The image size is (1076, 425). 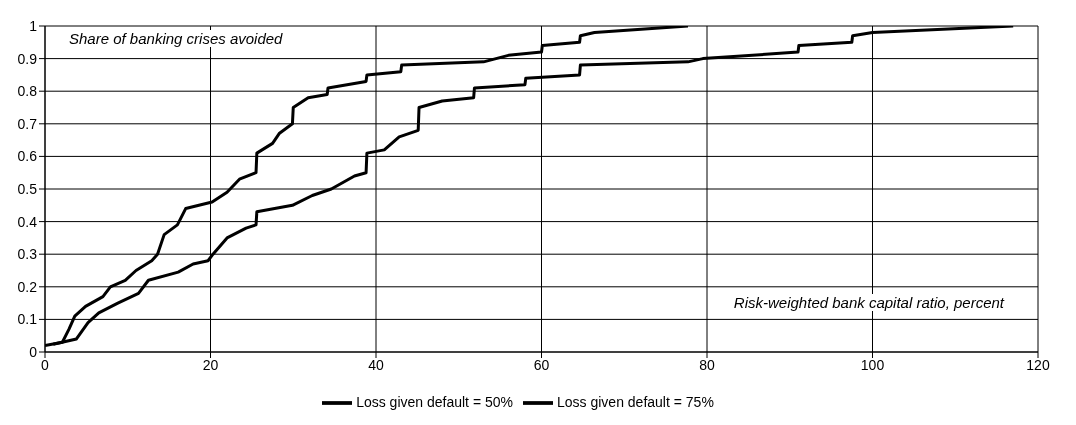 What do you see at coordinates (27, 156) in the screenshot?
I see `y-tick-label: 0.6` at bounding box center [27, 156].